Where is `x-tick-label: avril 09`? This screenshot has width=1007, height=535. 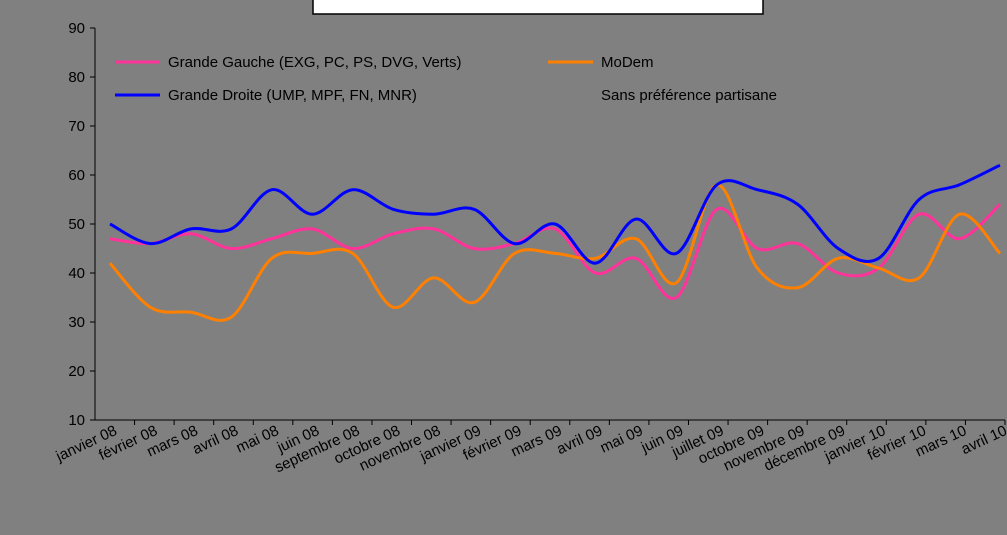 x-tick-label: avril 09 is located at coordinates (579, 440).